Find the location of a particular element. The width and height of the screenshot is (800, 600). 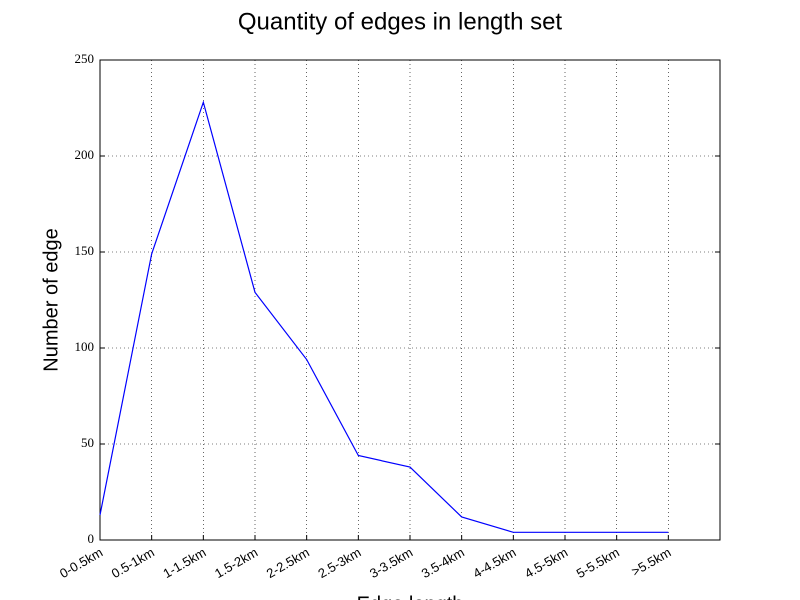

chart-title: Quantity of edges in length set is located at coordinates (400, 21).